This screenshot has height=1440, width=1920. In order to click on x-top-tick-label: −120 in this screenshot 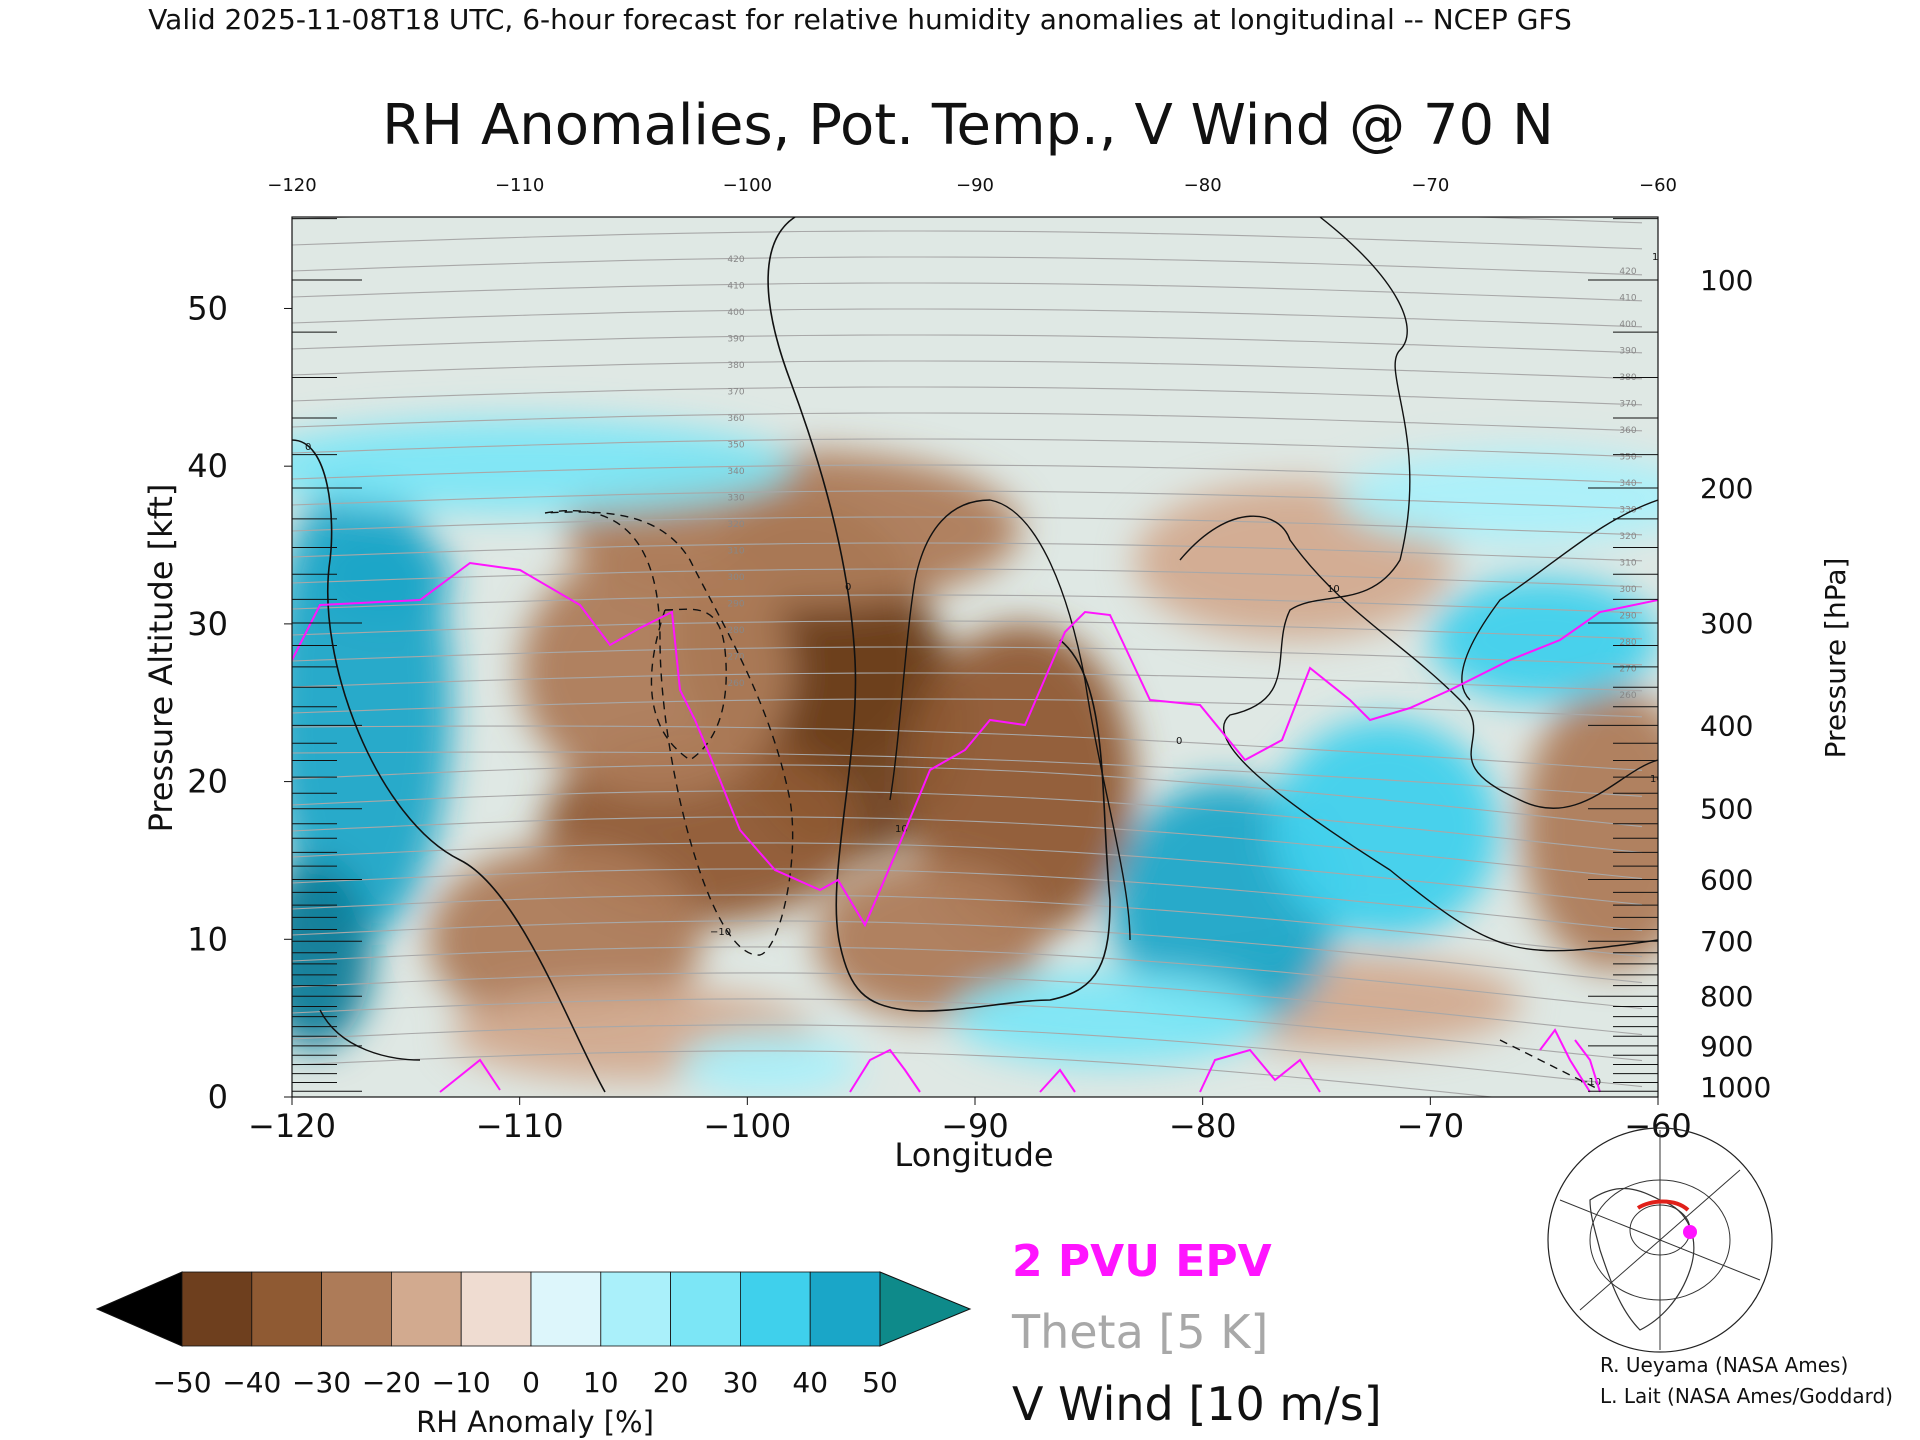, I will do `click(291, 185)`.